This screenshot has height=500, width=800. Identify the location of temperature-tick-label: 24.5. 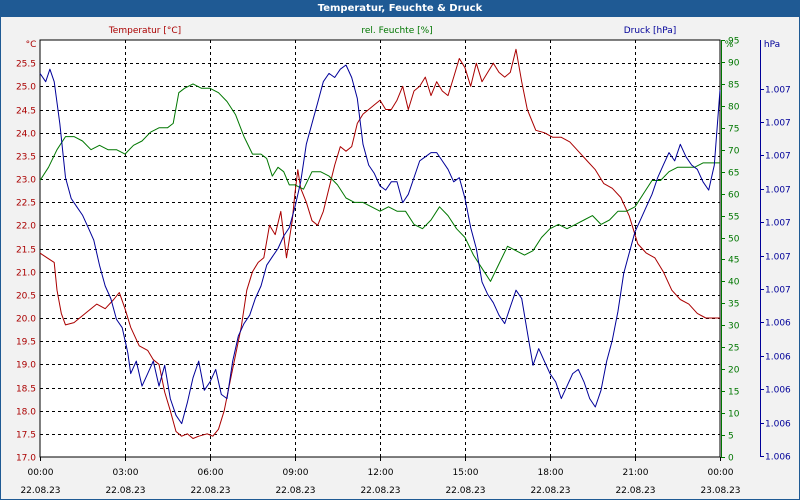
(26, 112).